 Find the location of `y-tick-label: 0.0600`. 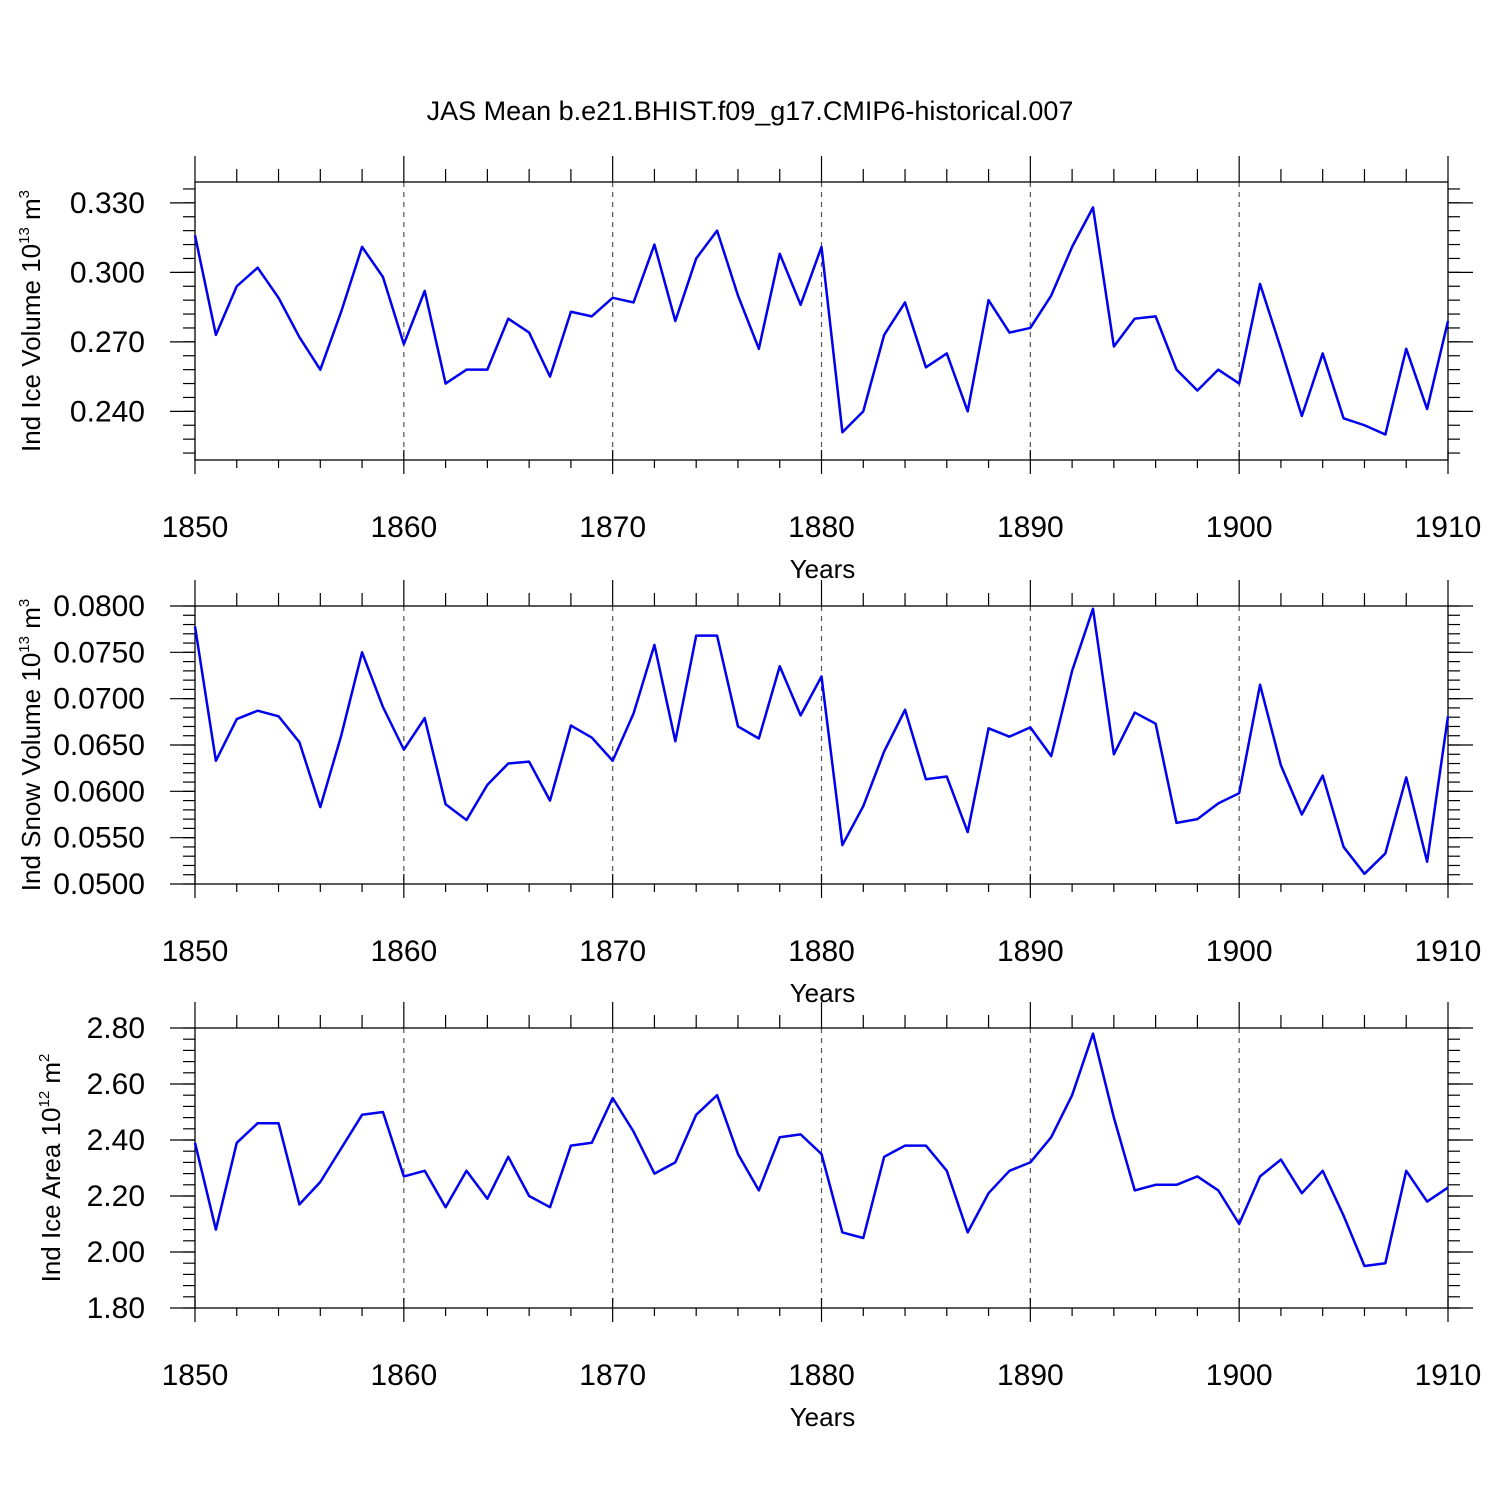

y-tick-label: 0.0600 is located at coordinates (99, 791).